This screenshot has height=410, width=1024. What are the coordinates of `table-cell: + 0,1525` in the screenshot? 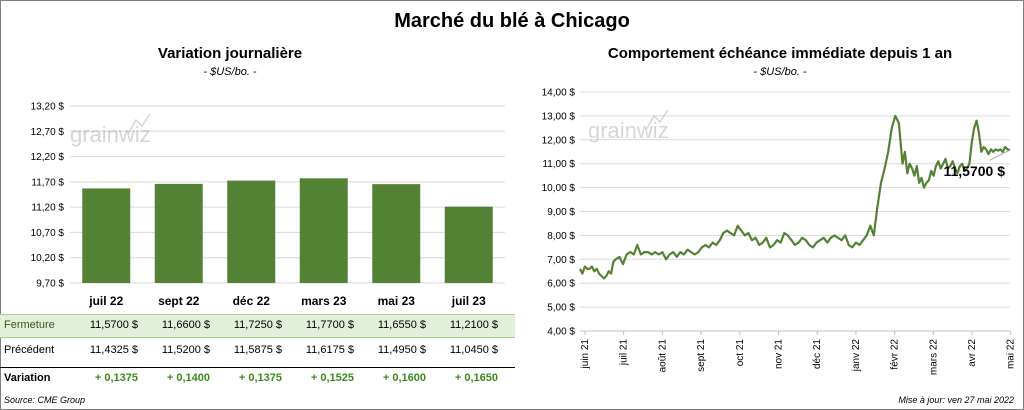 It's located at (332, 378).